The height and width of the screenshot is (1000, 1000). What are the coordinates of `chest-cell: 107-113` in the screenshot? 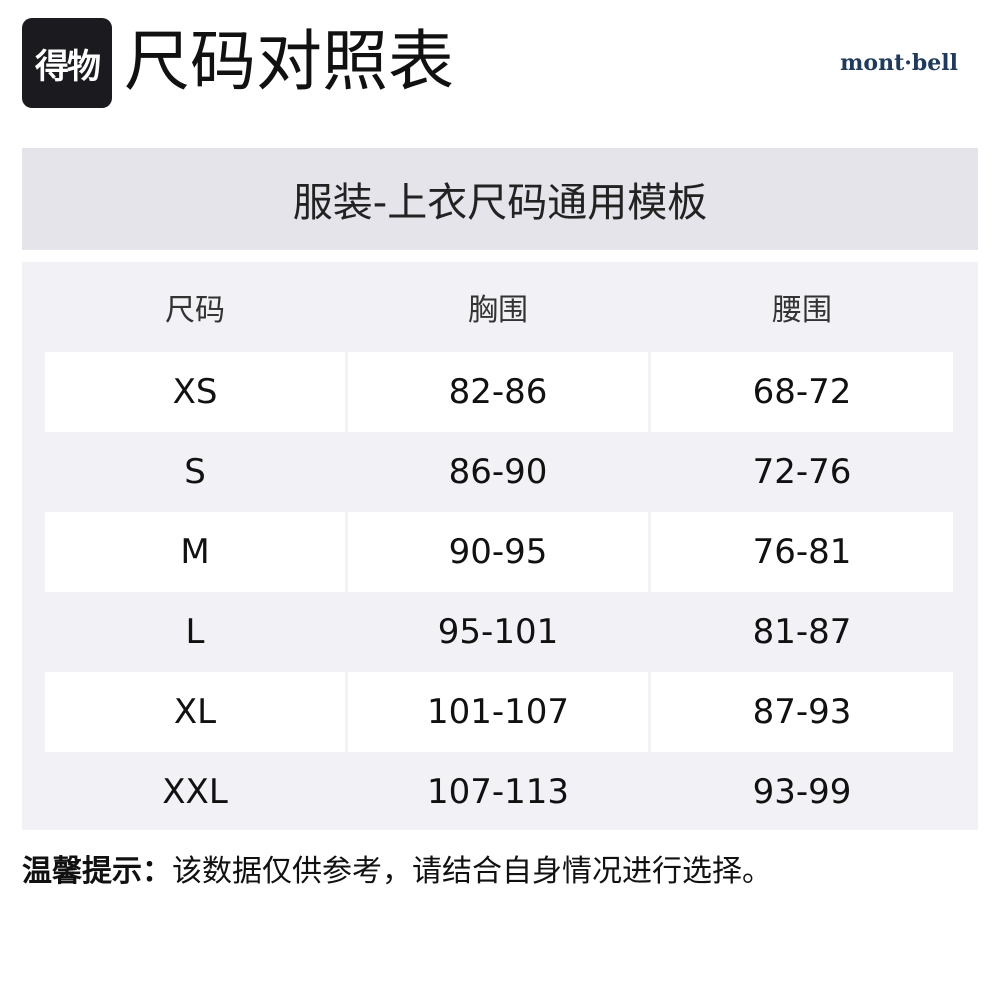 It's located at (498, 792).